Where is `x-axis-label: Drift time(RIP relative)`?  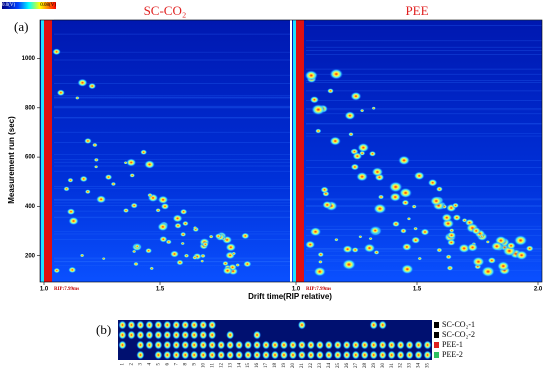
x-axis-label: Drift time(RIP relative) is located at coordinates (290, 296).